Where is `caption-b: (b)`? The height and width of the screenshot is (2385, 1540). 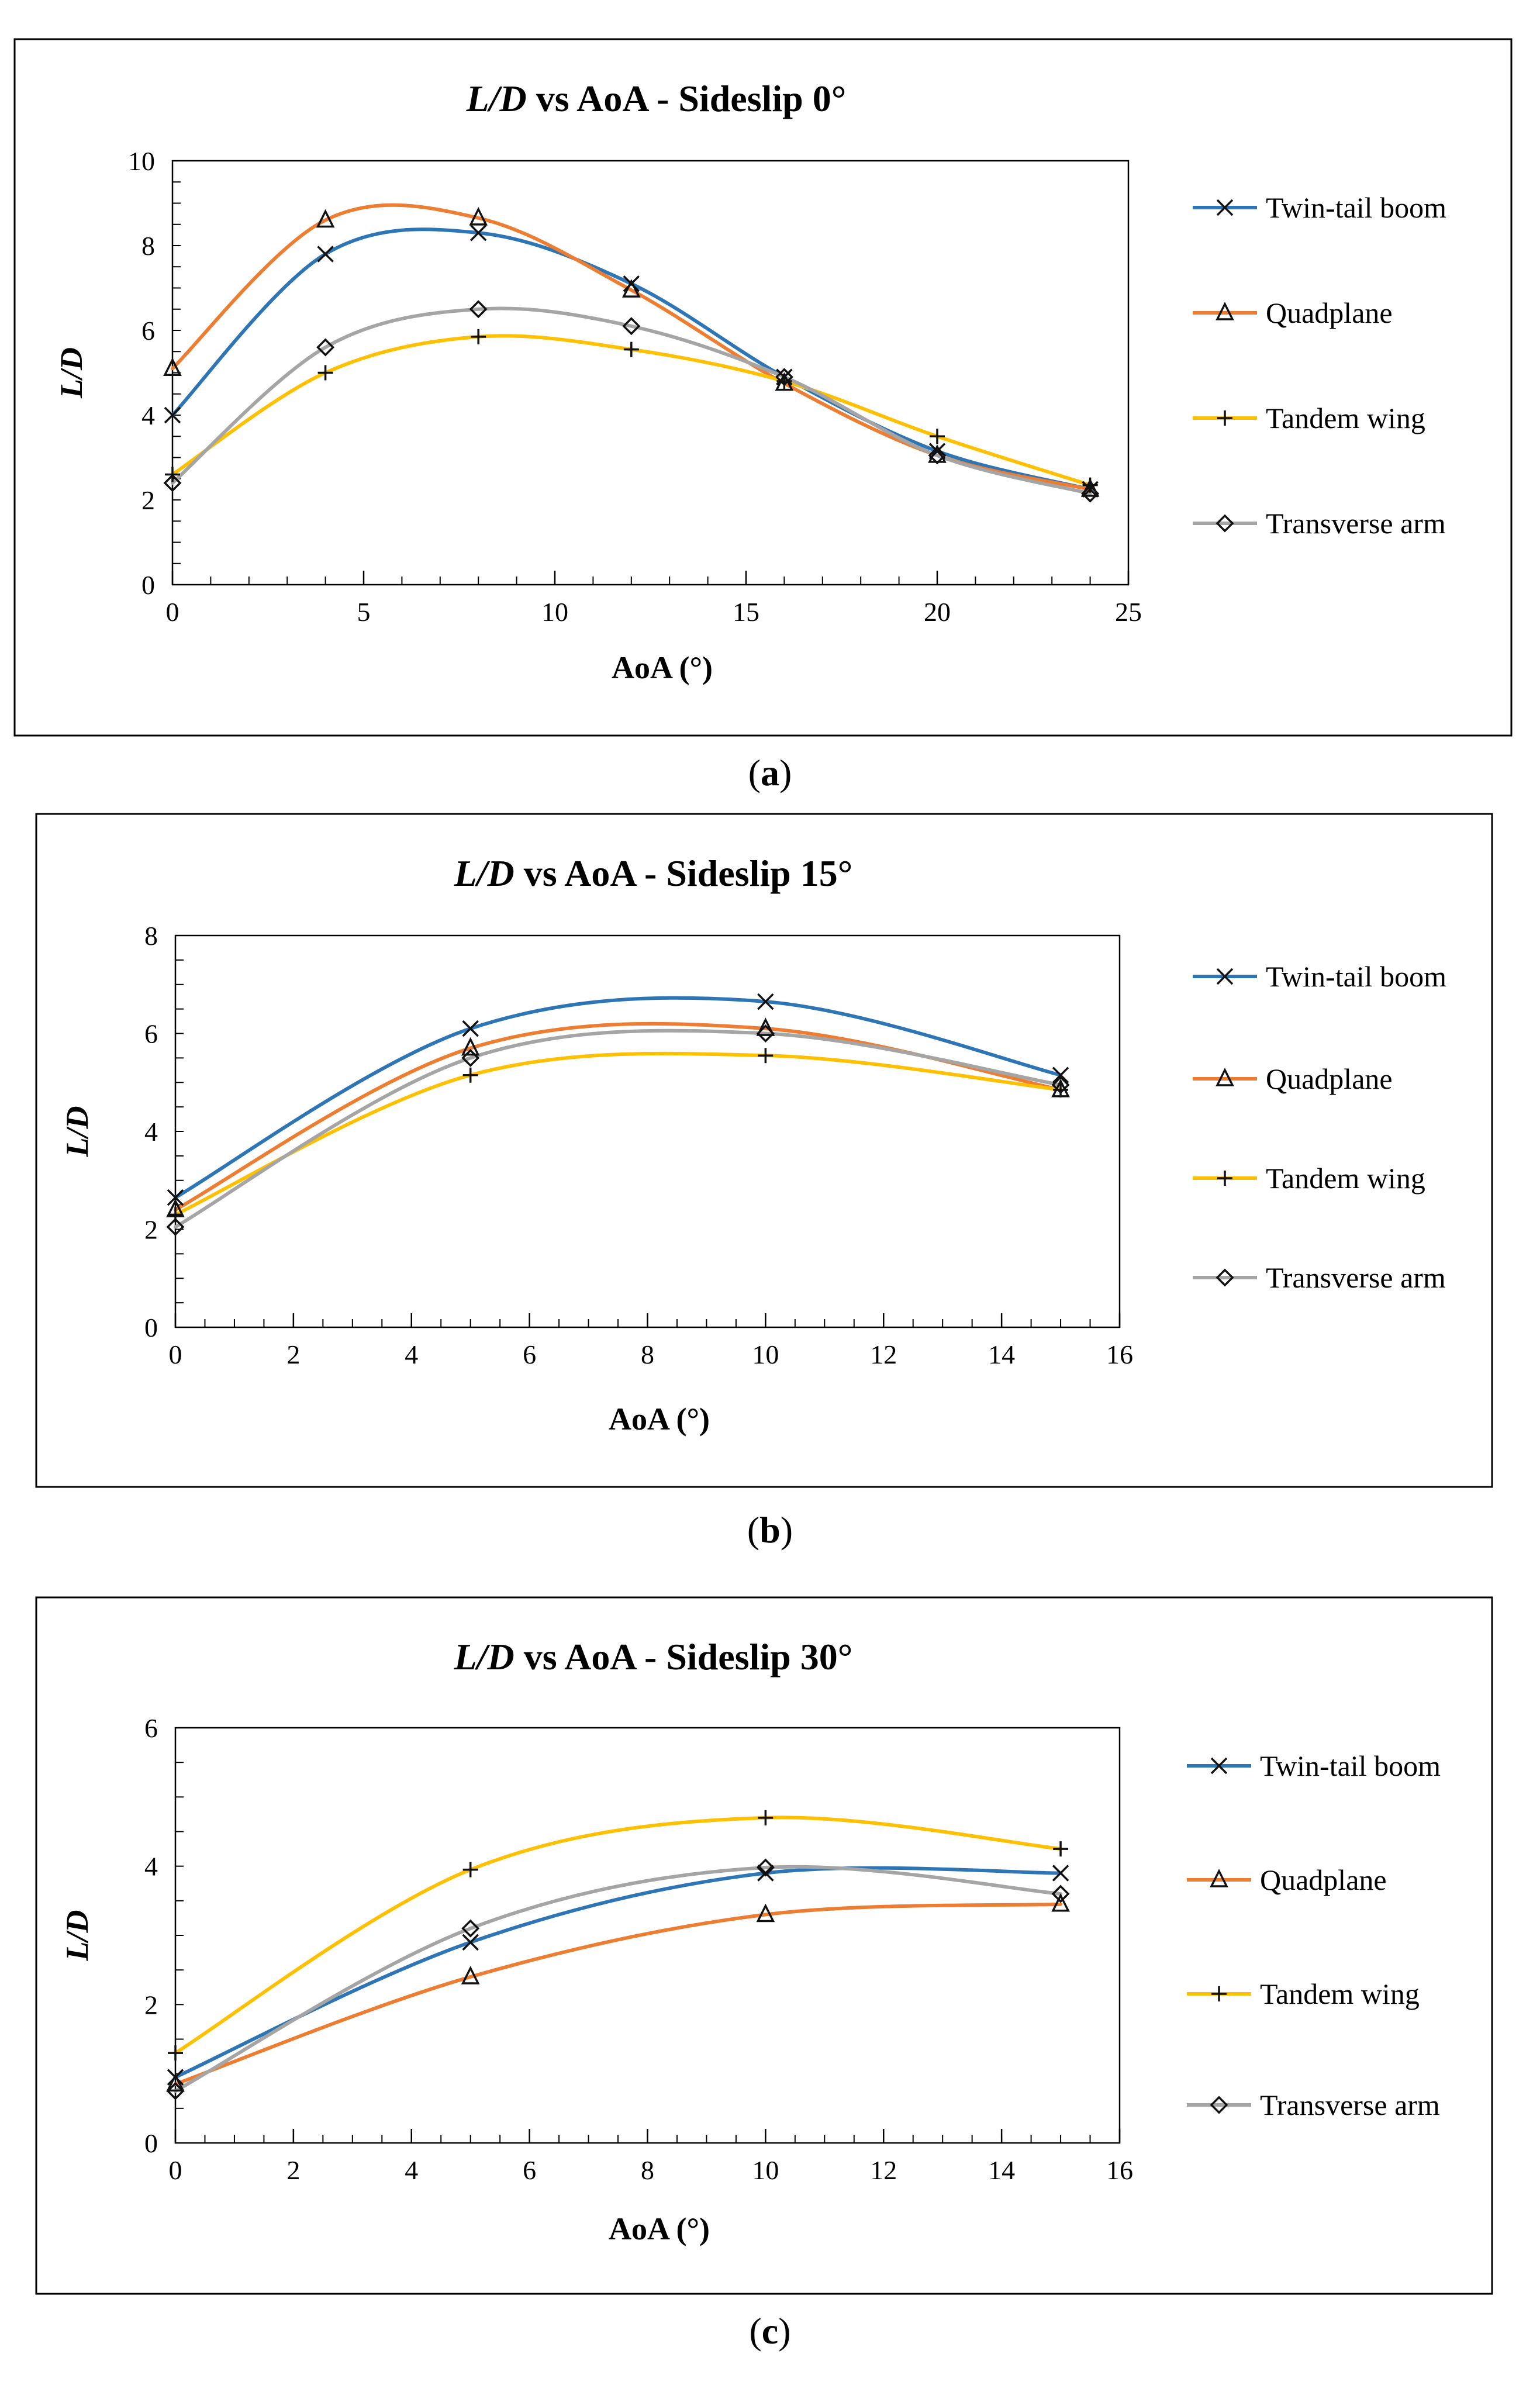 caption-b: (b) is located at coordinates (770, 1530).